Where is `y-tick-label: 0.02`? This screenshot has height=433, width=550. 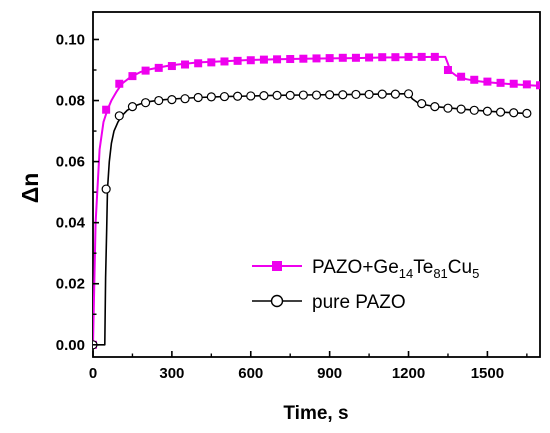
y-tick-label: 0.02 is located at coordinates (70, 284).